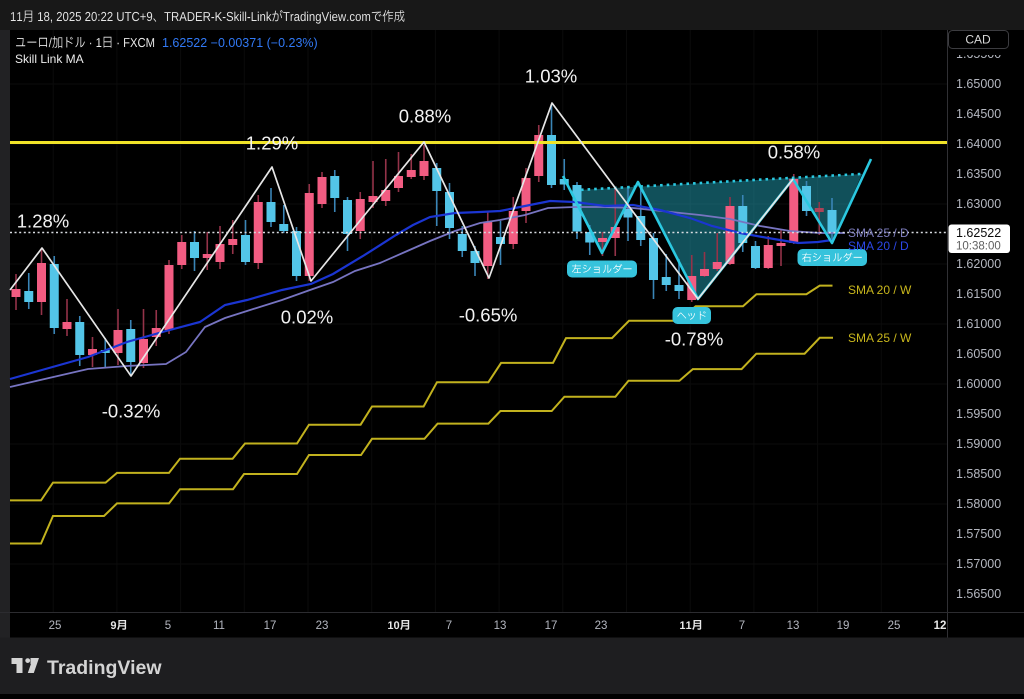  I want to click on svg-text: 5, so click(168, 626).